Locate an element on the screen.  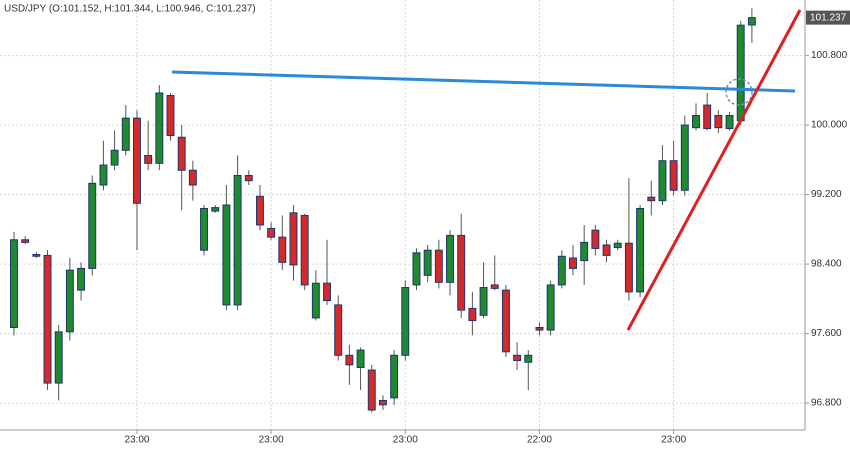
price-tag: 101.237 is located at coordinates (828, 17).